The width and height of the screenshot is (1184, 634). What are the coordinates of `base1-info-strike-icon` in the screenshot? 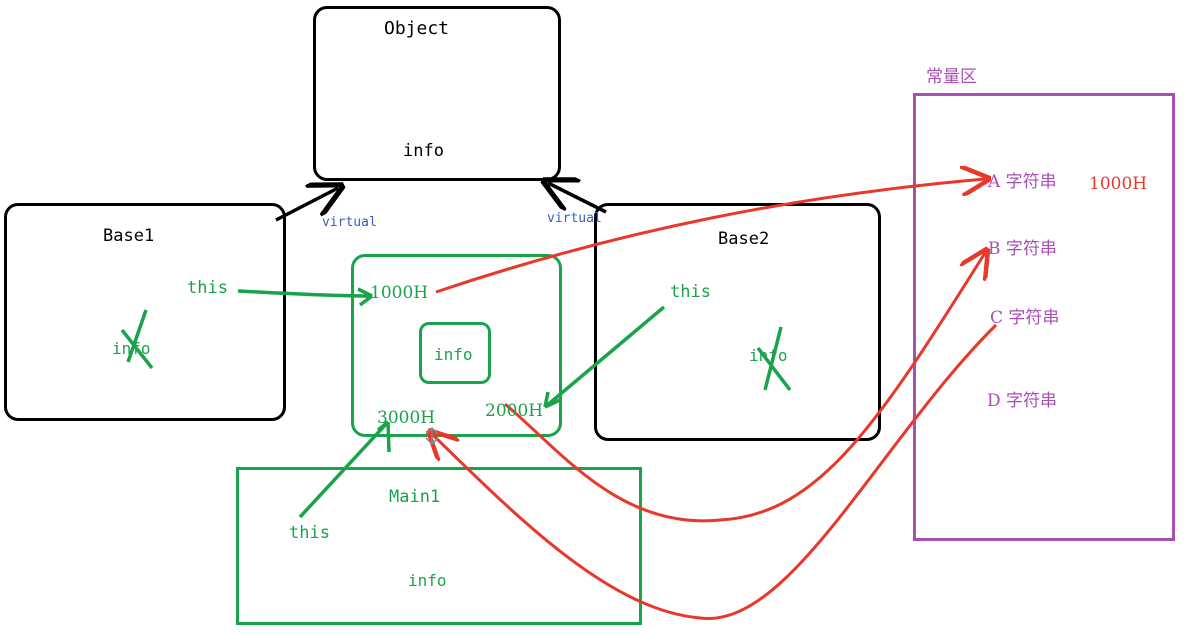 It's located at (137, 339).